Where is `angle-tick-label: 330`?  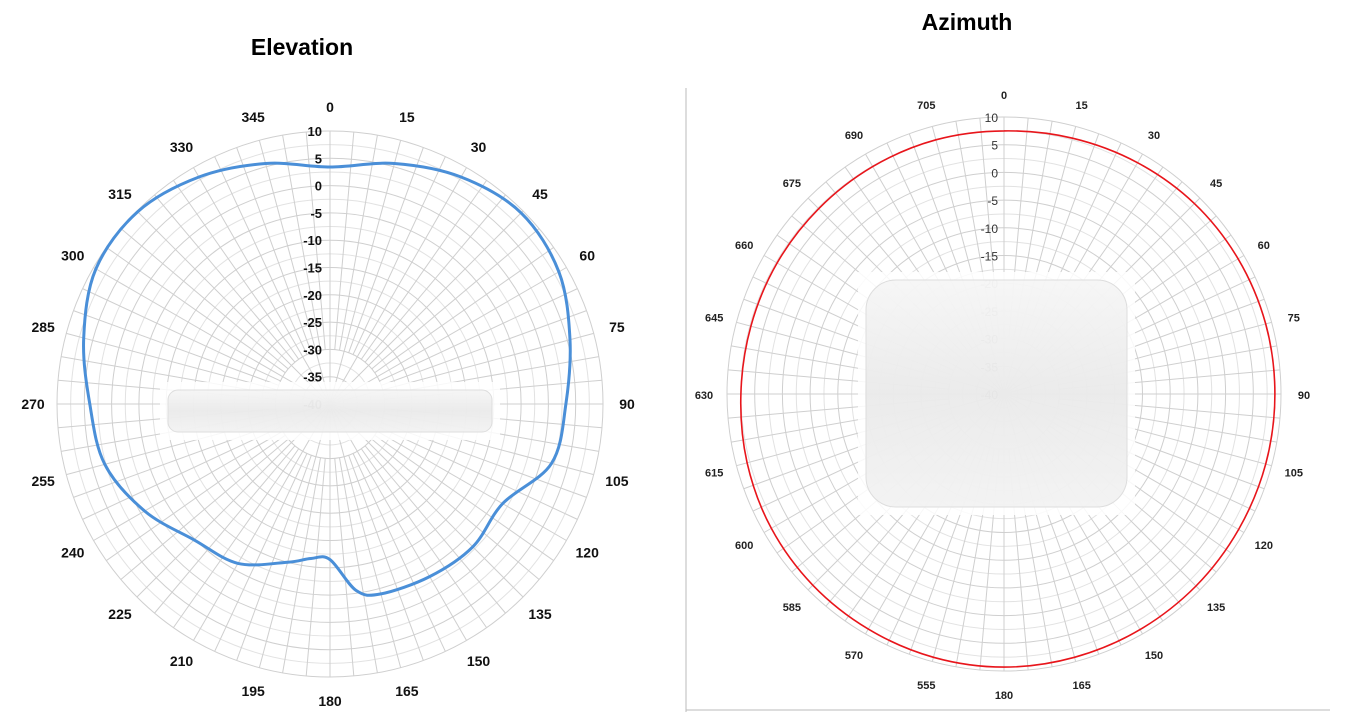
angle-tick-label: 330 is located at coordinates (182, 147).